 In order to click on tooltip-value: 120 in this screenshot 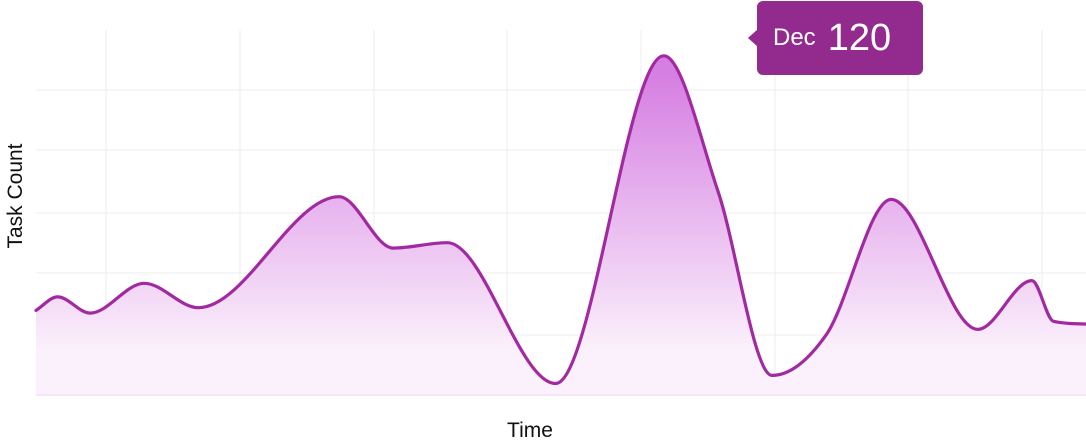, I will do `click(859, 37)`.